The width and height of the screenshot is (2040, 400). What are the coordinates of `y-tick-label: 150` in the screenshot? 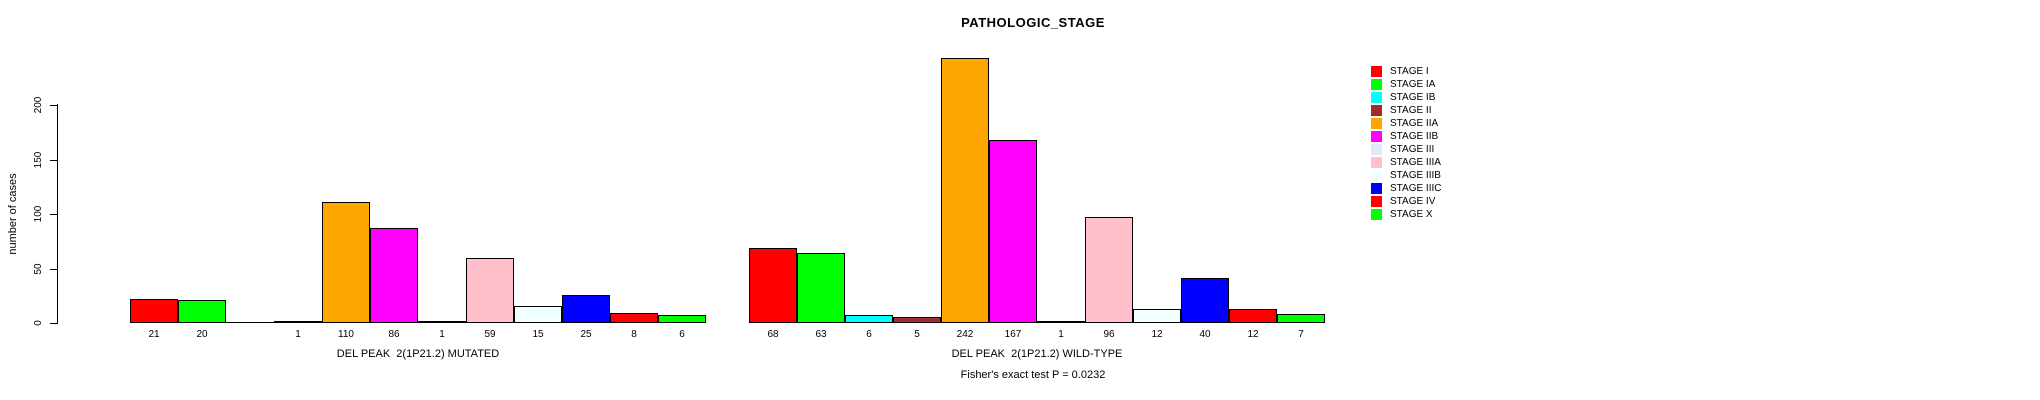 It's located at (38, 160).